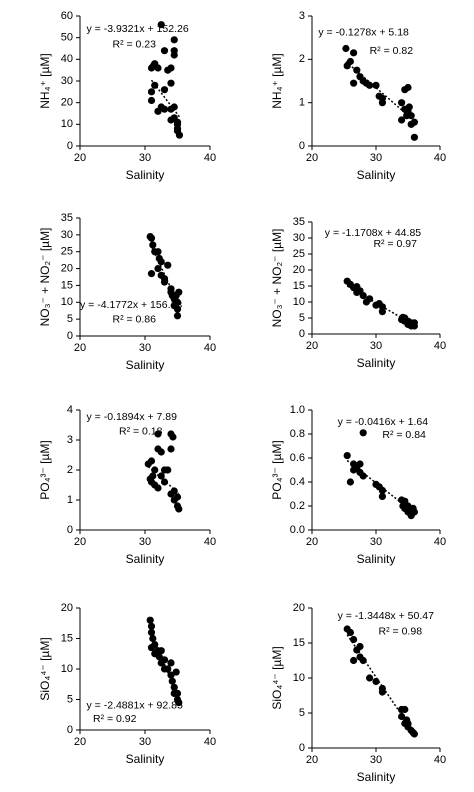 The width and height of the screenshot is (474, 792). I want to click on equation: y = -0.1278x + 5.18, so click(363, 33).